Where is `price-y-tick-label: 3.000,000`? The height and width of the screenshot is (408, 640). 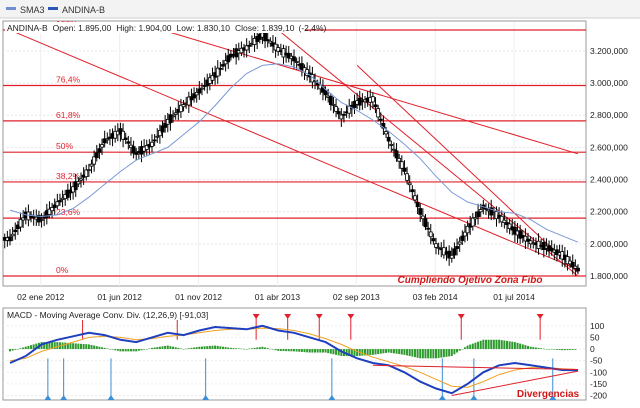 price-y-tick-label: 3.000,000 is located at coordinates (609, 83).